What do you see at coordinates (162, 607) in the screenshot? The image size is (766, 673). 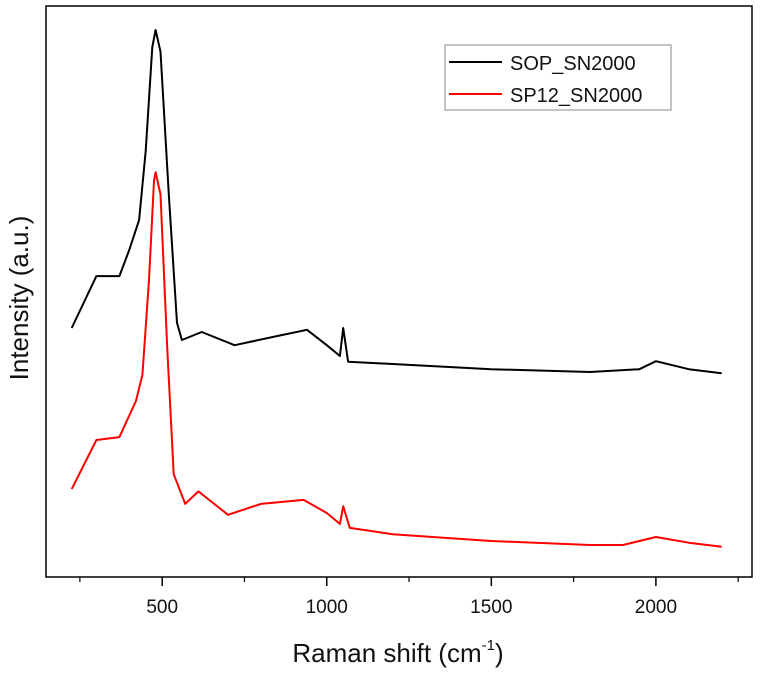 I see `x-tick-label: 500` at bounding box center [162, 607].